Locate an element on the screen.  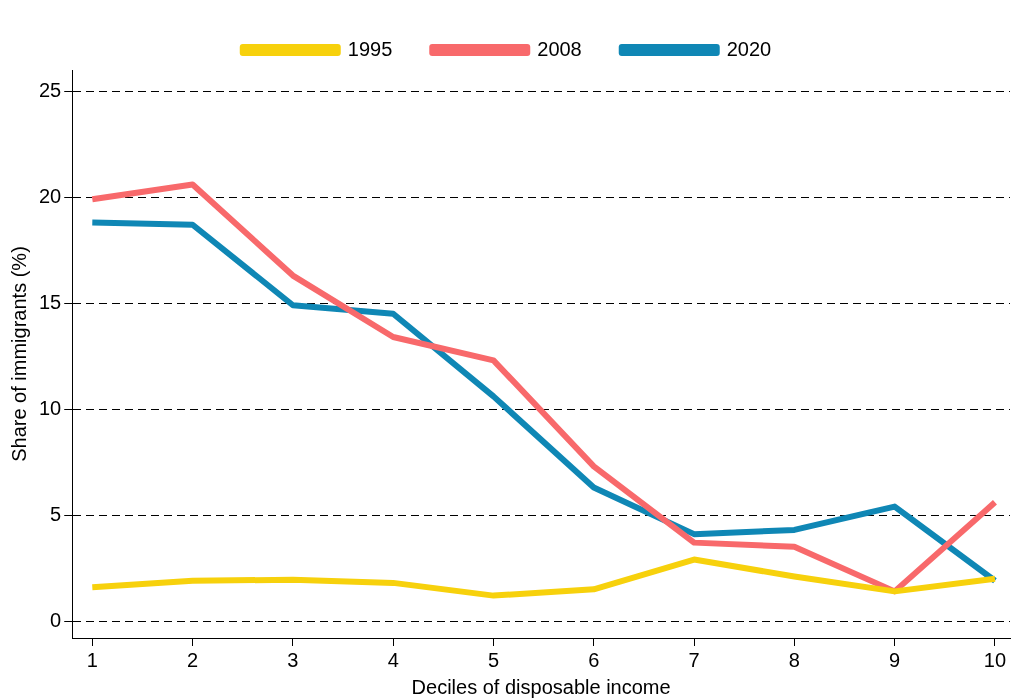
legend-label: 2008 is located at coordinates (559, 48).